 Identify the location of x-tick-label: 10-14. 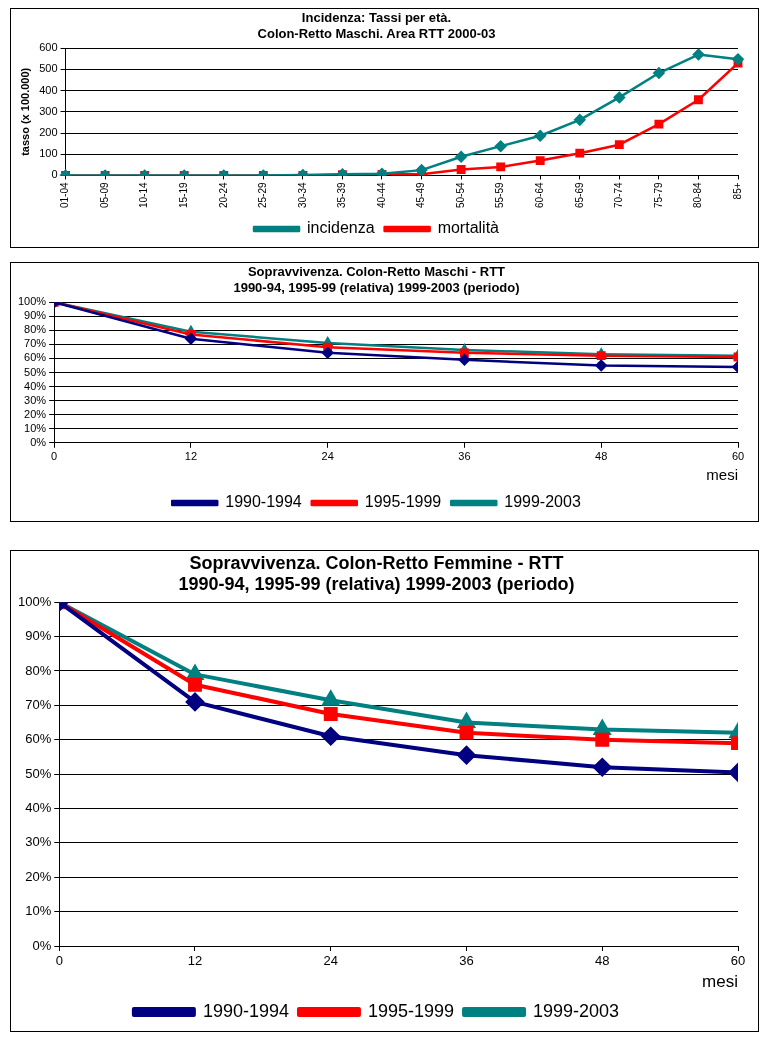
(144, 194).